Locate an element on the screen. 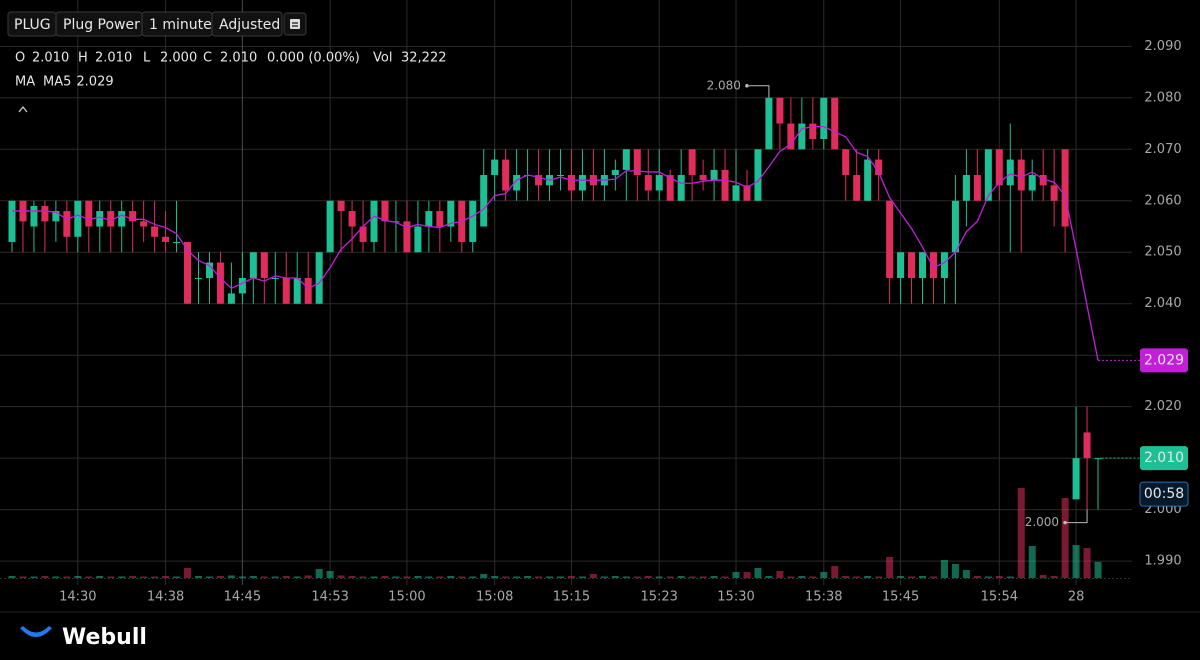 The image size is (1200, 660). ma-last-value: 2.029 is located at coordinates (94, 82).